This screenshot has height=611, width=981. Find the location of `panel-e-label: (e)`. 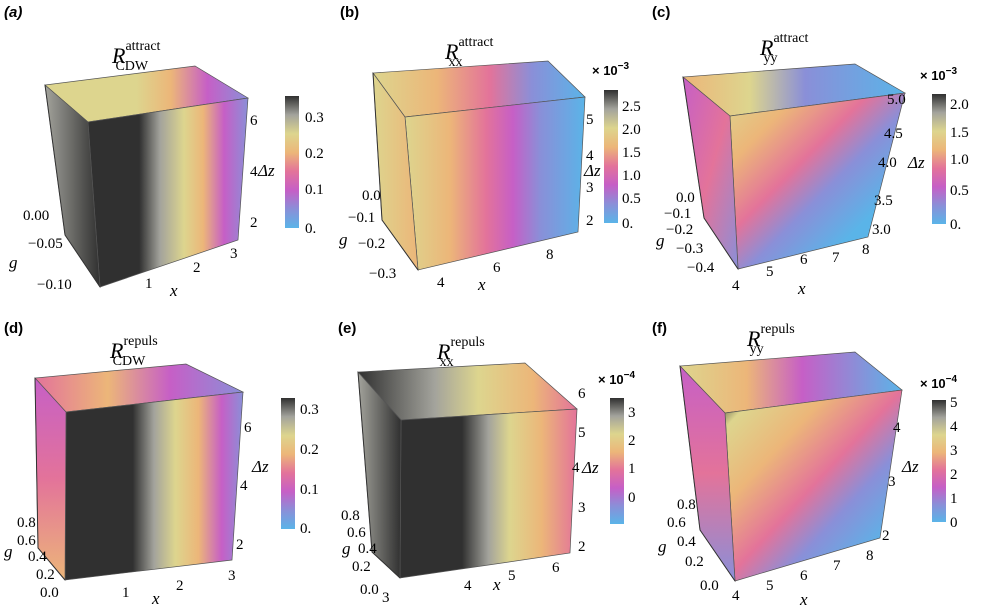

panel-e-label: (e) is located at coordinates (347, 328).